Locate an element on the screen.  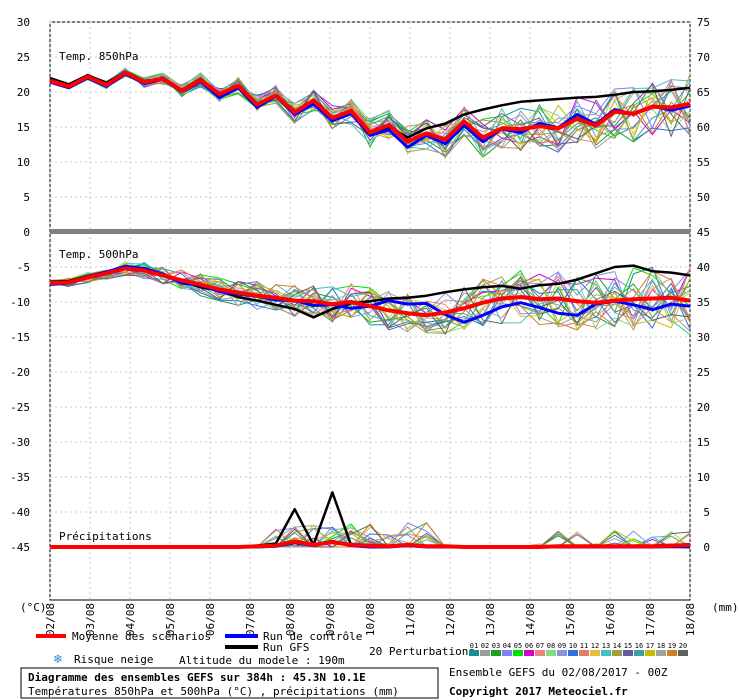
x-tick-label-03-08: 03/08 is located at coordinates (90, 619).